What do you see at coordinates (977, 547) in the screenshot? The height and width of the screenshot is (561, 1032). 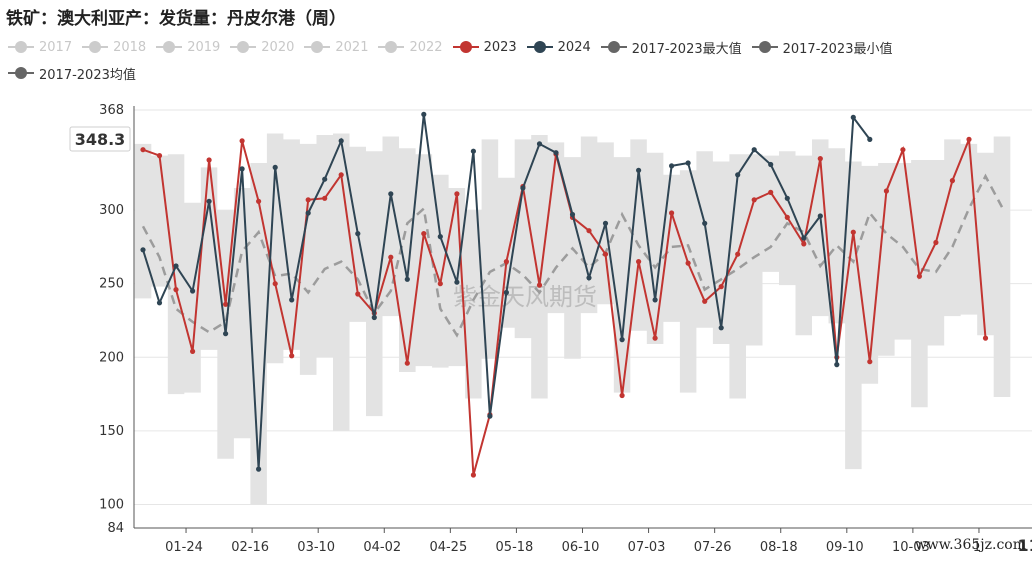 I see `x-tick-label: 1` at bounding box center [977, 547].